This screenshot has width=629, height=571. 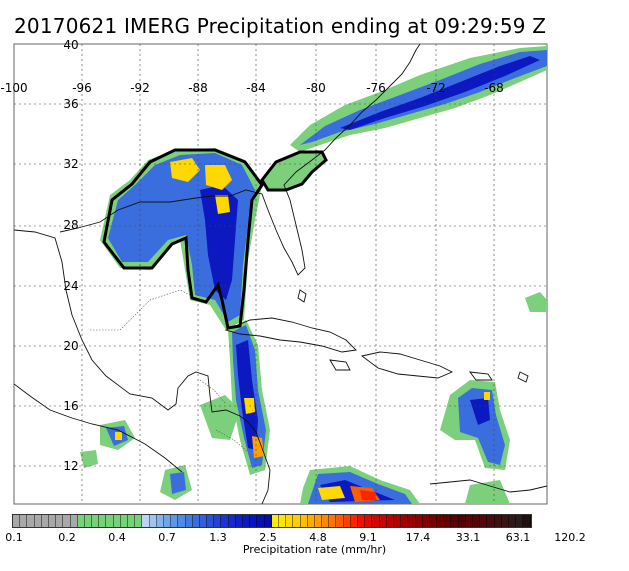 What do you see at coordinates (376, 88) in the screenshot?
I see `lon-label: -76` at bounding box center [376, 88].